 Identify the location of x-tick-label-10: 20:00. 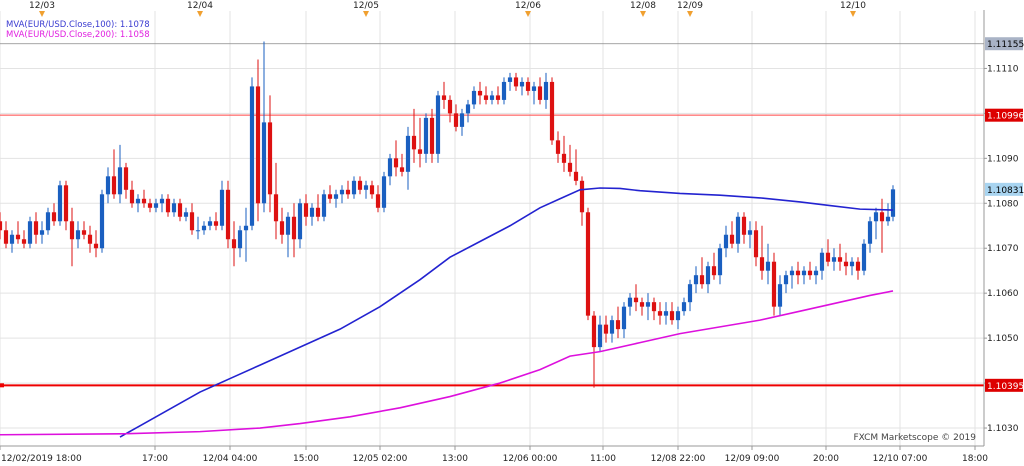
(826, 459).